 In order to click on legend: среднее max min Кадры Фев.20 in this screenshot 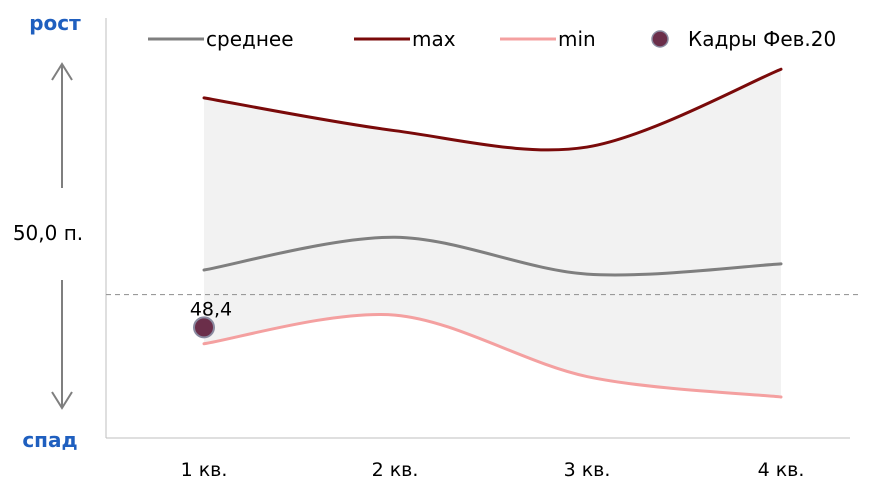, I will do `click(492, 39)`.